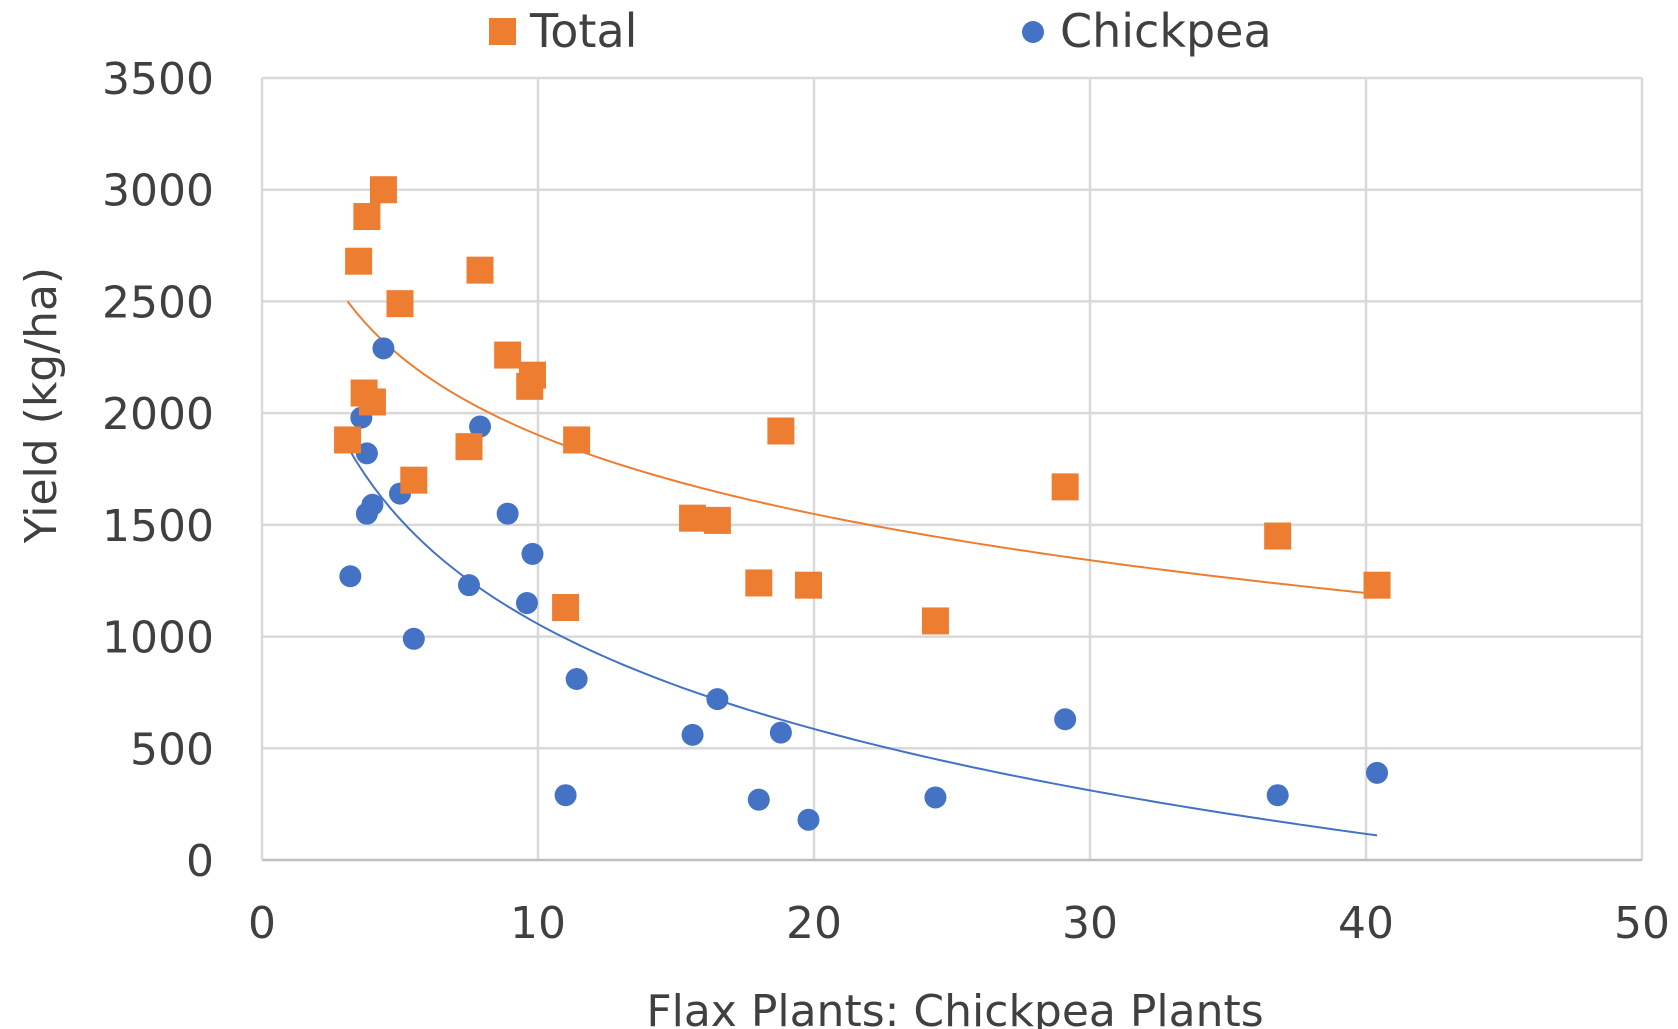  Describe the element at coordinates (172, 749) in the screenshot. I see `y-tick-label: 500` at that location.